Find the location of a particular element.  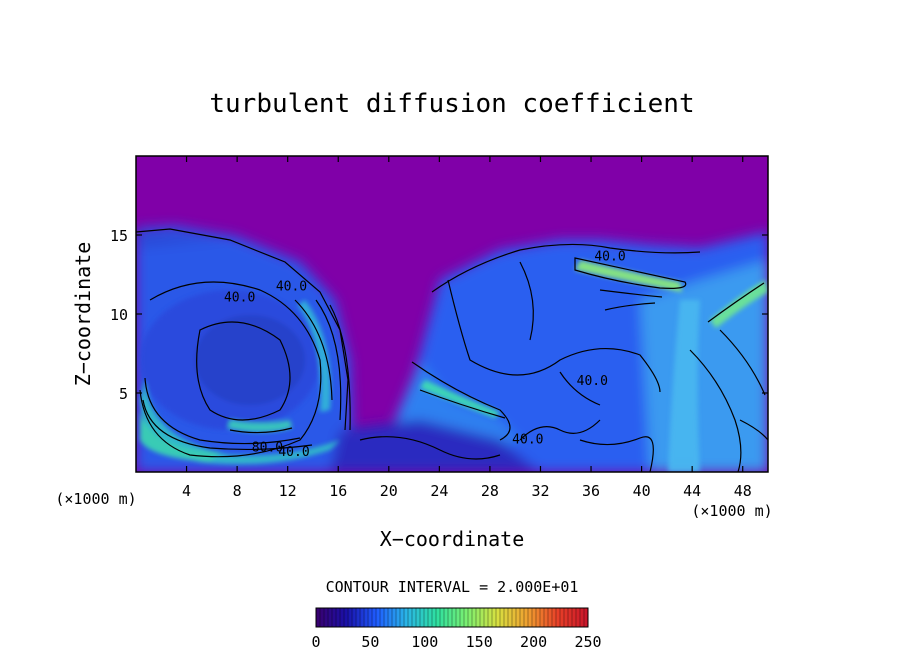

x-tick-label: 44 is located at coordinates (692, 491).